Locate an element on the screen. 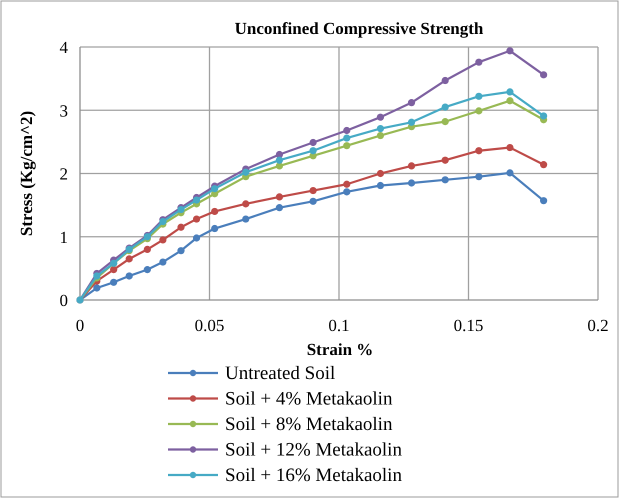 The image size is (619, 498). legend-label: Soil + 8% Metakaolin is located at coordinates (309, 424).